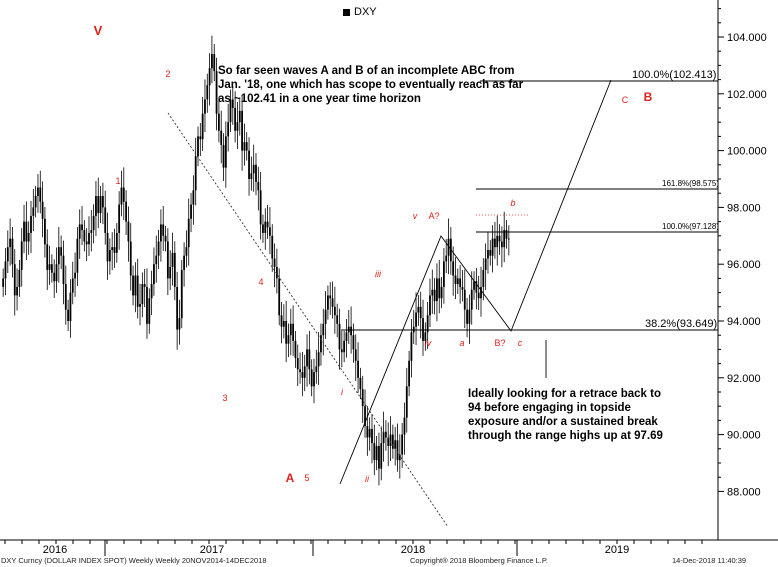 This screenshot has height=567, width=778. I want to click on wave-label: A, so click(290, 478).